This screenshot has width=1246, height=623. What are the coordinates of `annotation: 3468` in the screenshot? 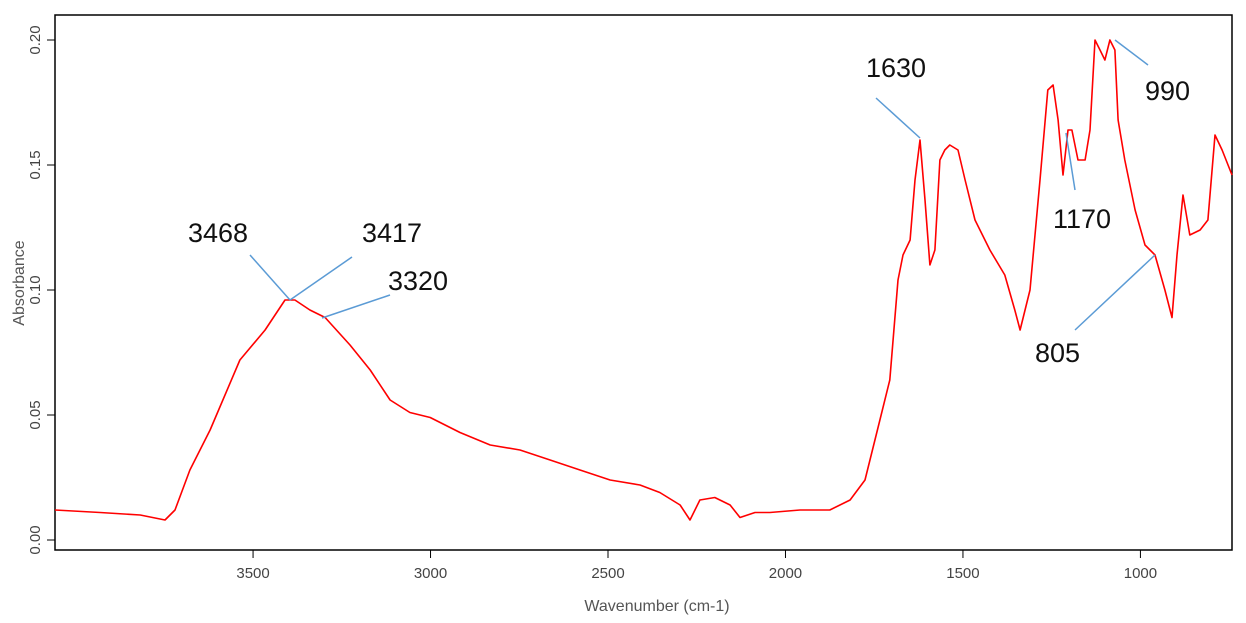 It's located at (218, 233).